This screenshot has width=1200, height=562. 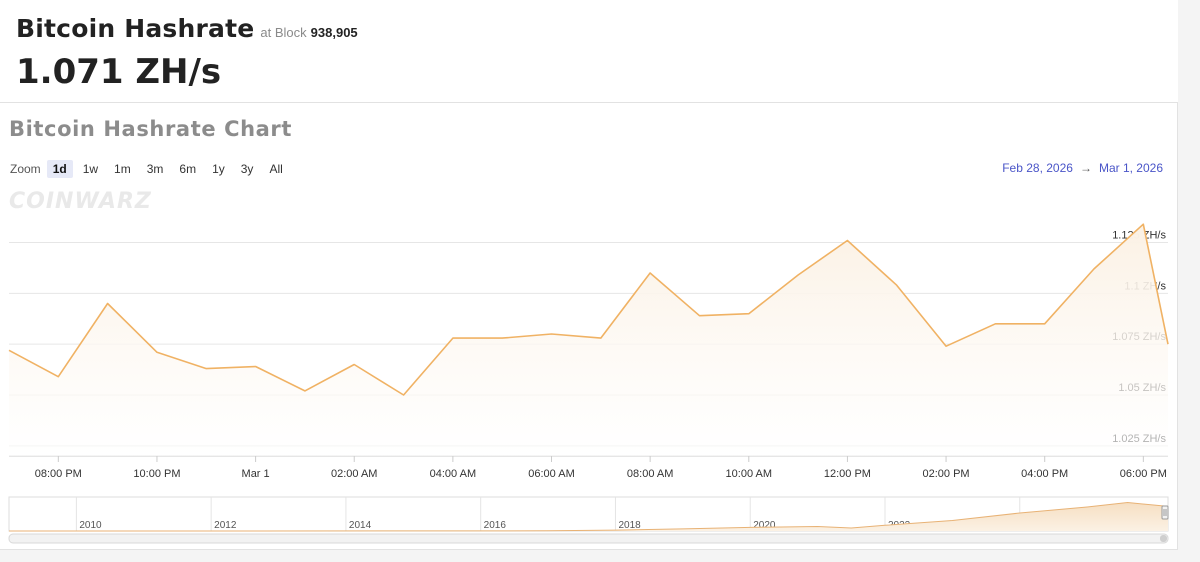 I want to click on x-tick-label: 06:00 PM, so click(x=1143, y=474).